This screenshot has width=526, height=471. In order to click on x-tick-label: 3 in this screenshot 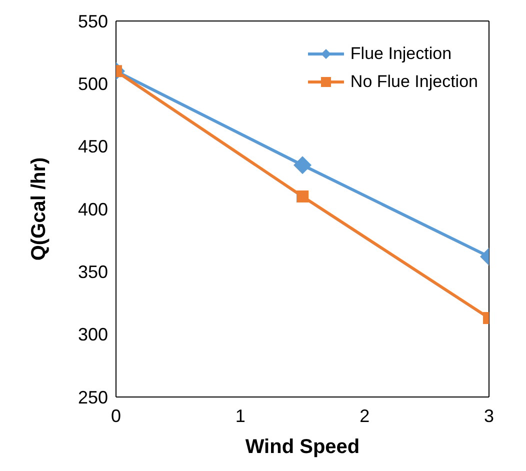, I will do `click(489, 416)`.